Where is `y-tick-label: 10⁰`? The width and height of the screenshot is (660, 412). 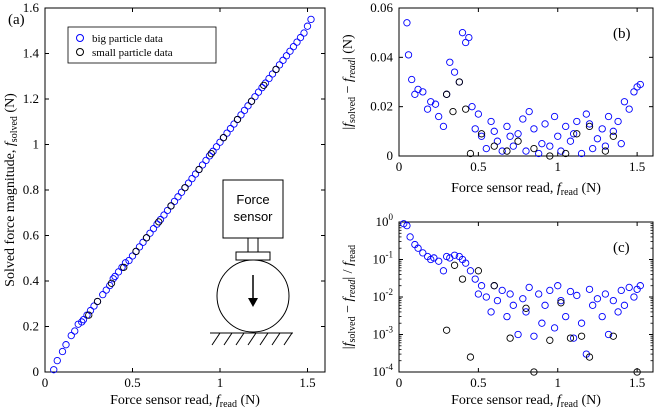
y-tick-label: 10⁰ is located at coordinates (385, 220).